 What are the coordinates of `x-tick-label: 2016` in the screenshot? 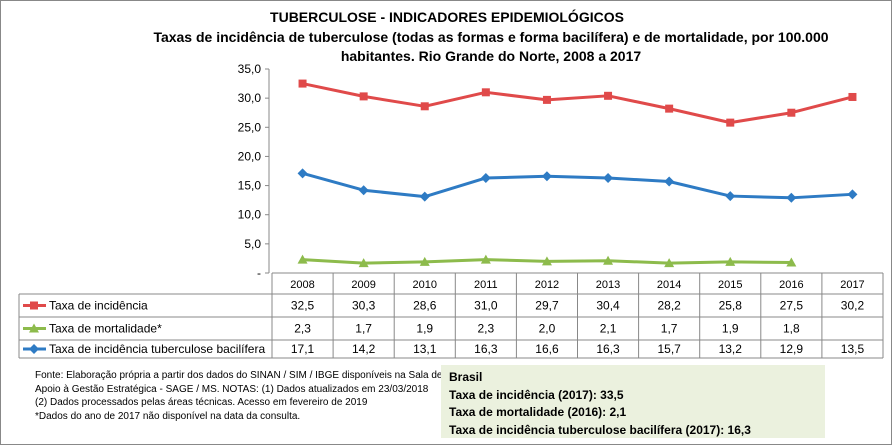 It's located at (791, 285).